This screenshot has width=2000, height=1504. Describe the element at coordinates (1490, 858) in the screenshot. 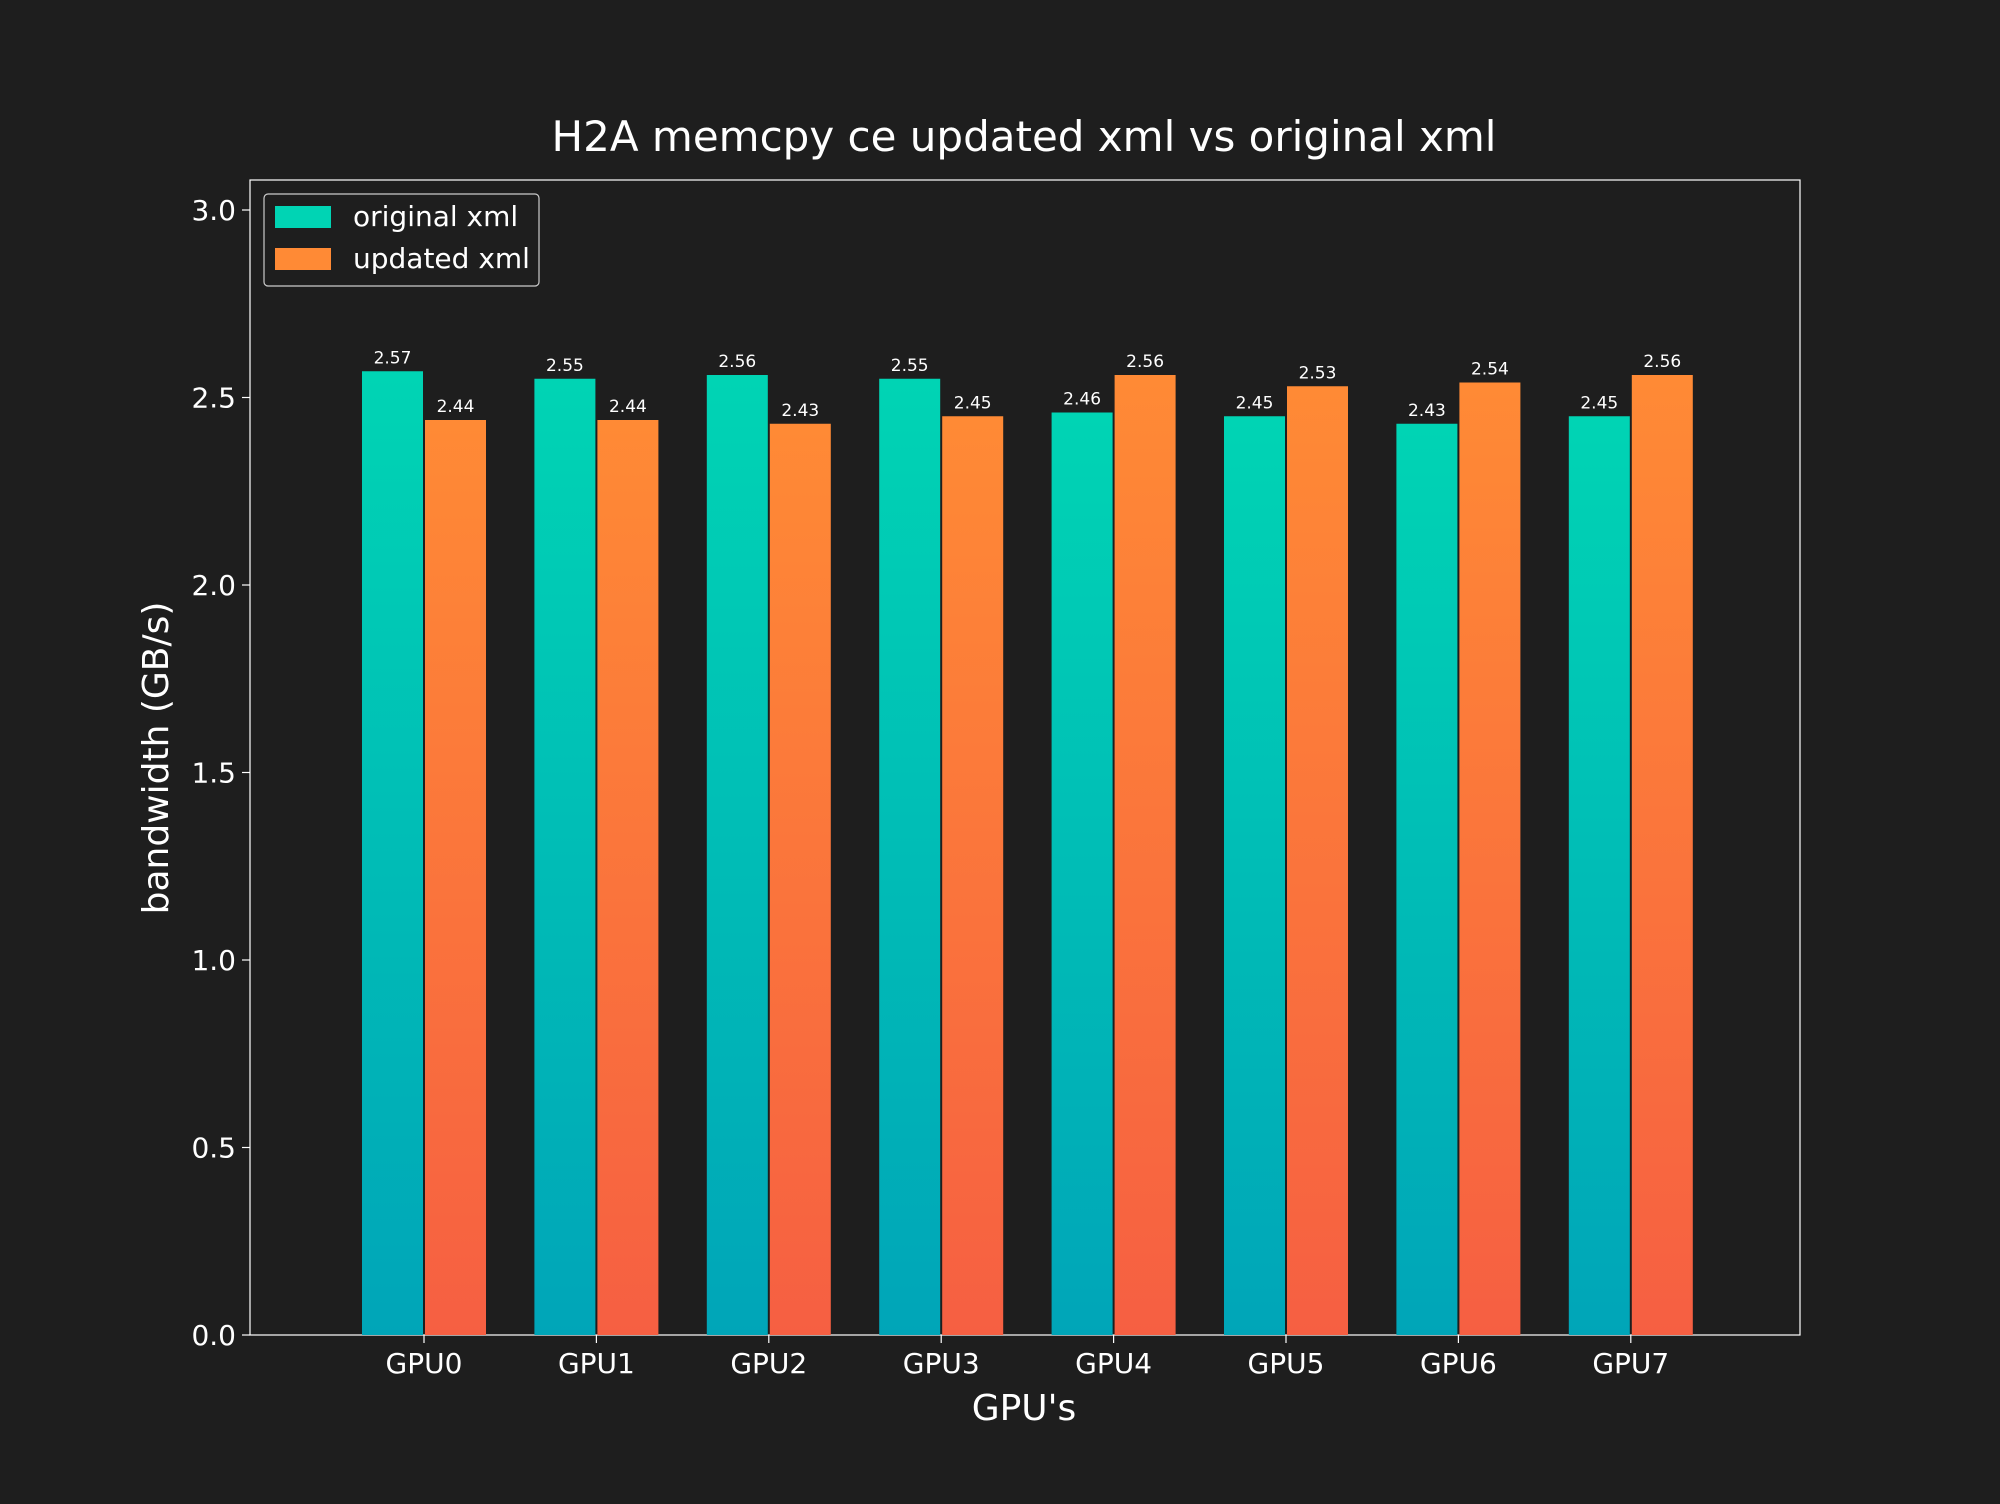

I see `bar-updated-xml-gpu6` at that location.